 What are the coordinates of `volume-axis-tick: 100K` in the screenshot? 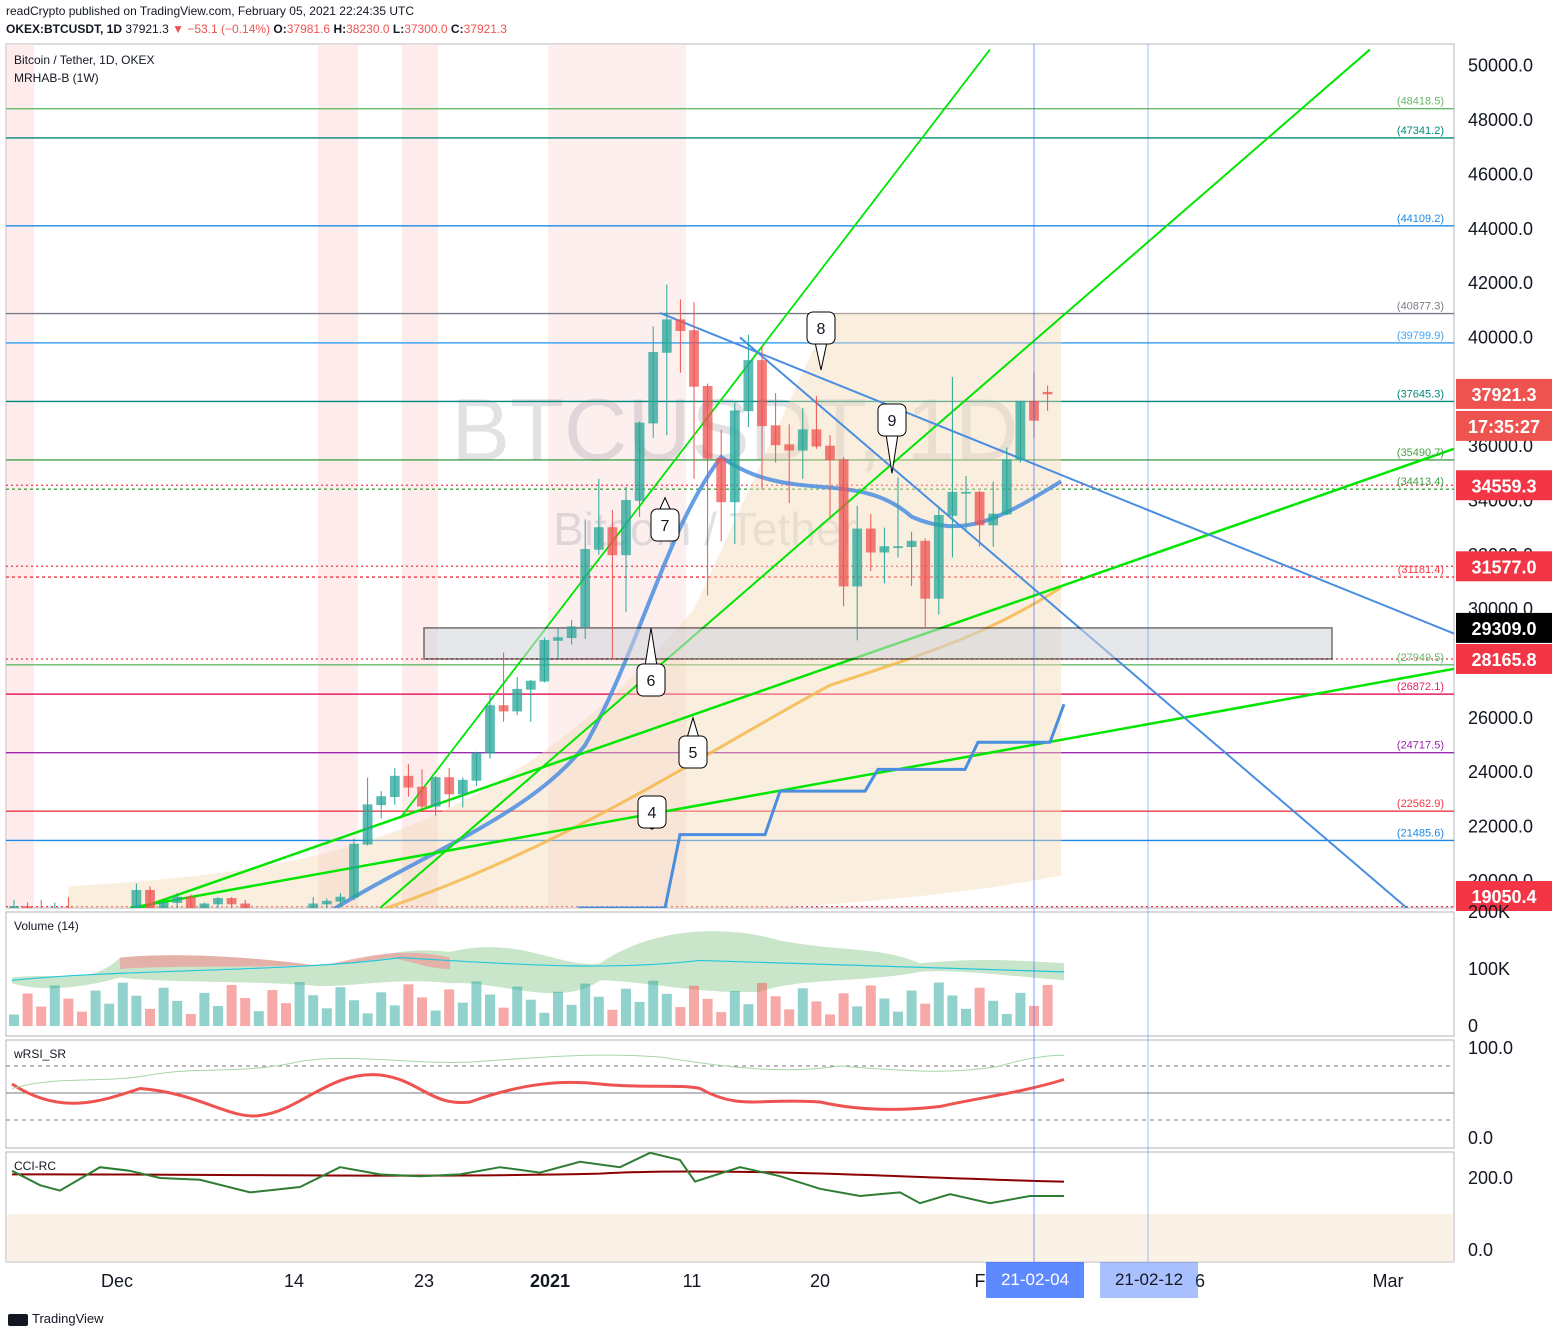 It's located at (1489, 969).